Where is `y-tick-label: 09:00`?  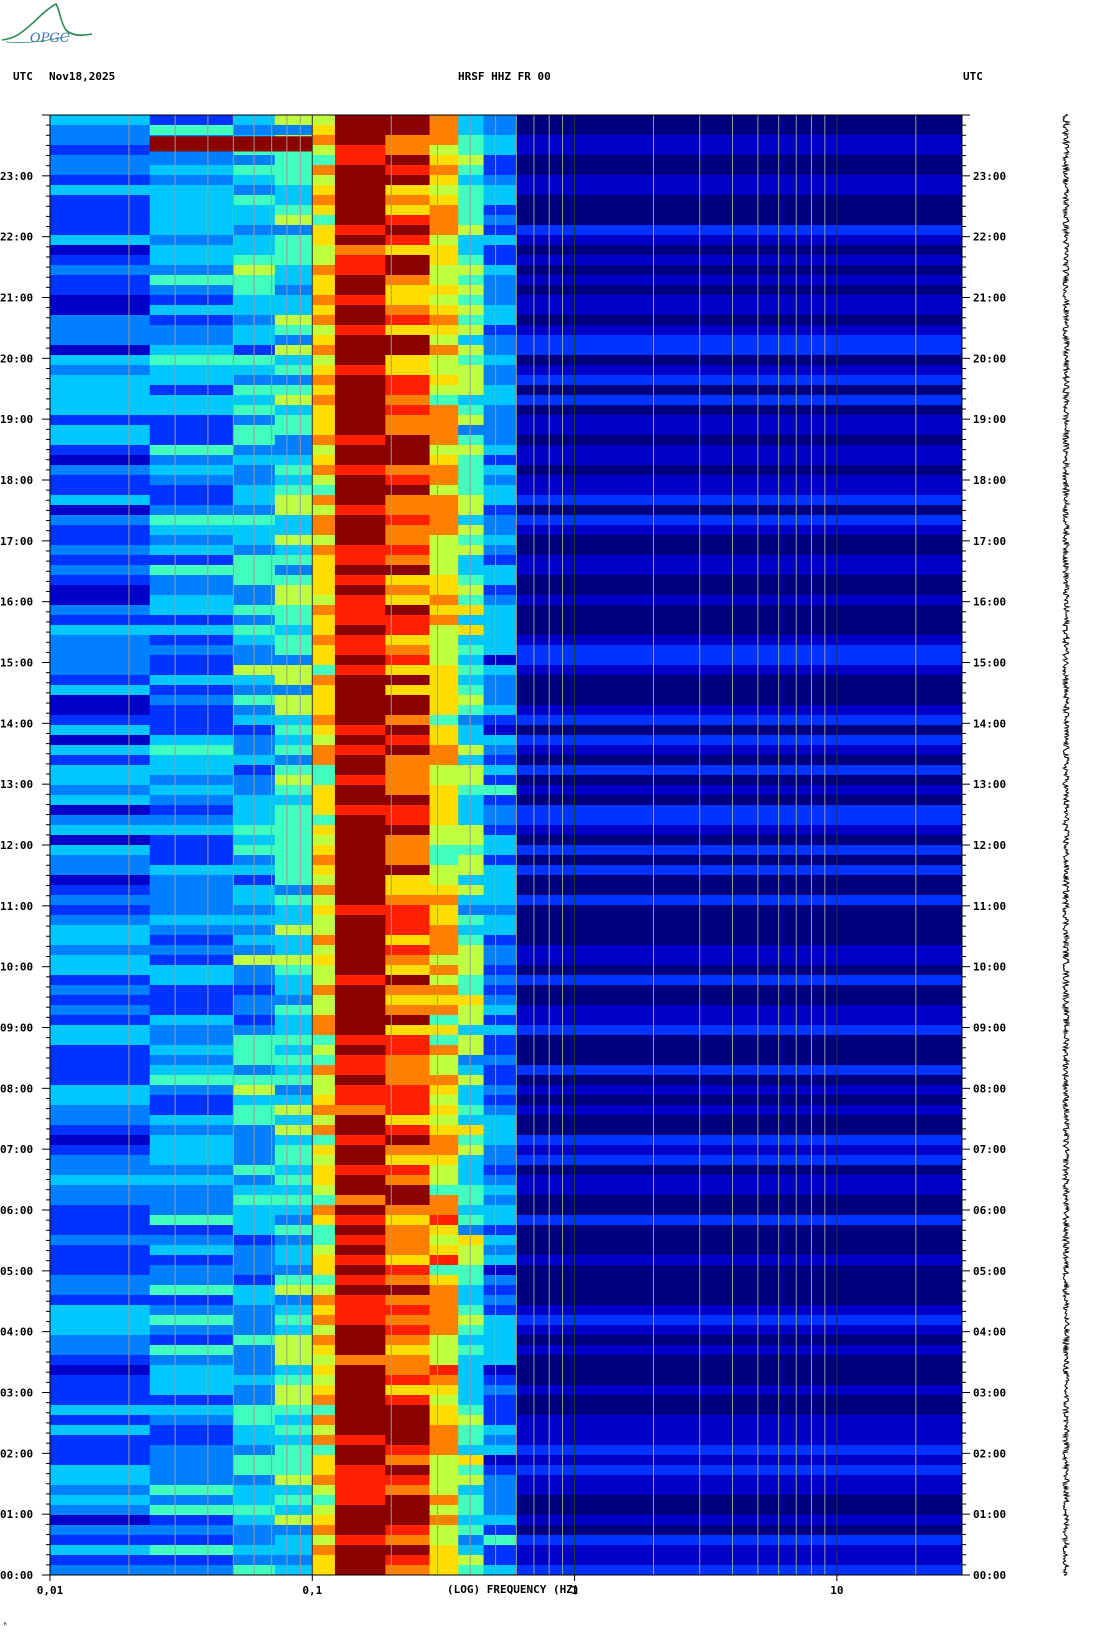
y-tick-label: 09:00 is located at coordinates (989, 1028).